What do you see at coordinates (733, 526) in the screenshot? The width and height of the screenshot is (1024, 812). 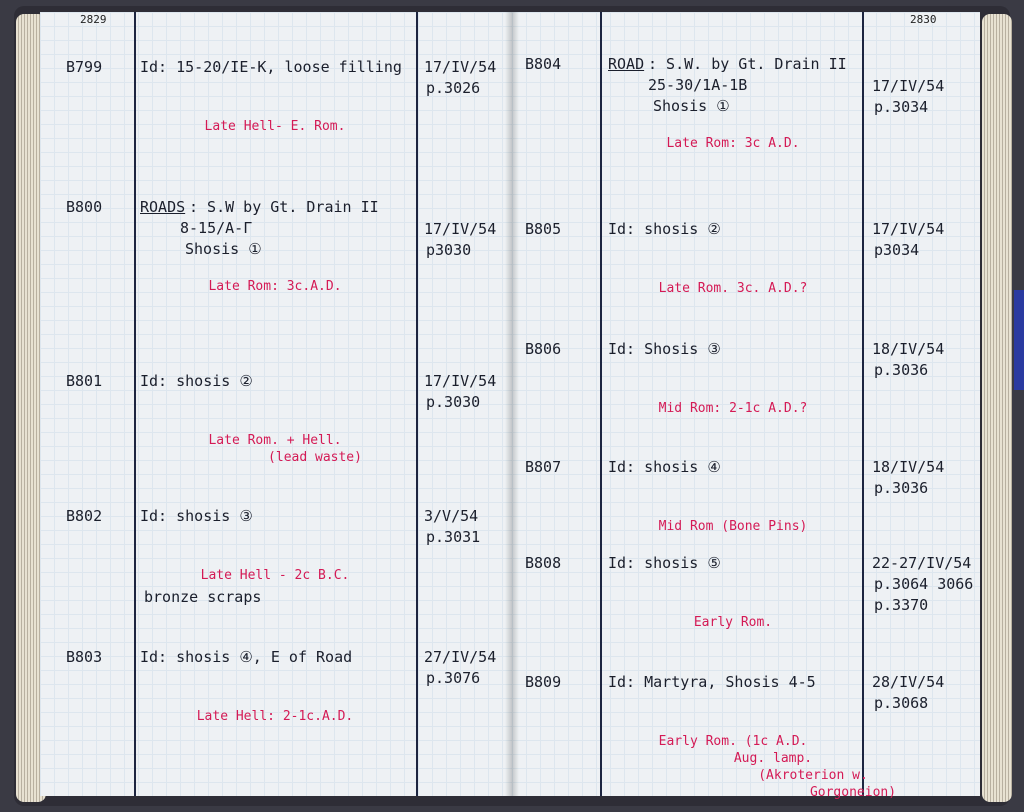 I see `entry-dating: Mid Rom (Bone Pins)` at bounding box center [733, 526].